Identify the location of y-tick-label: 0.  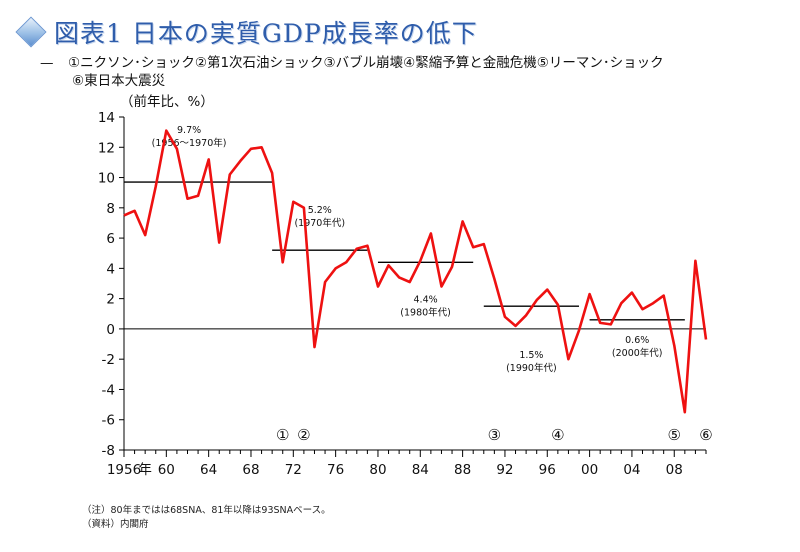
(110, 330).